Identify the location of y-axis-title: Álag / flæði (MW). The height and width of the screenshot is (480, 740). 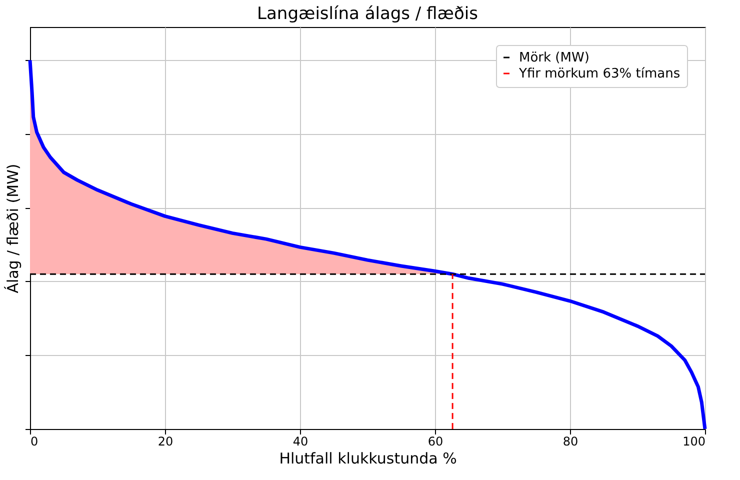
(13, 229).